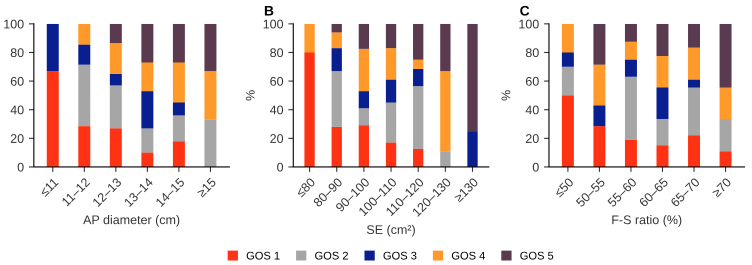 This screenshot has width=752, height=265. What do you see at coordinates (537, 256) in the screenshot?
I see `legend-label: GOS 5` at bounding box center [537, 256].